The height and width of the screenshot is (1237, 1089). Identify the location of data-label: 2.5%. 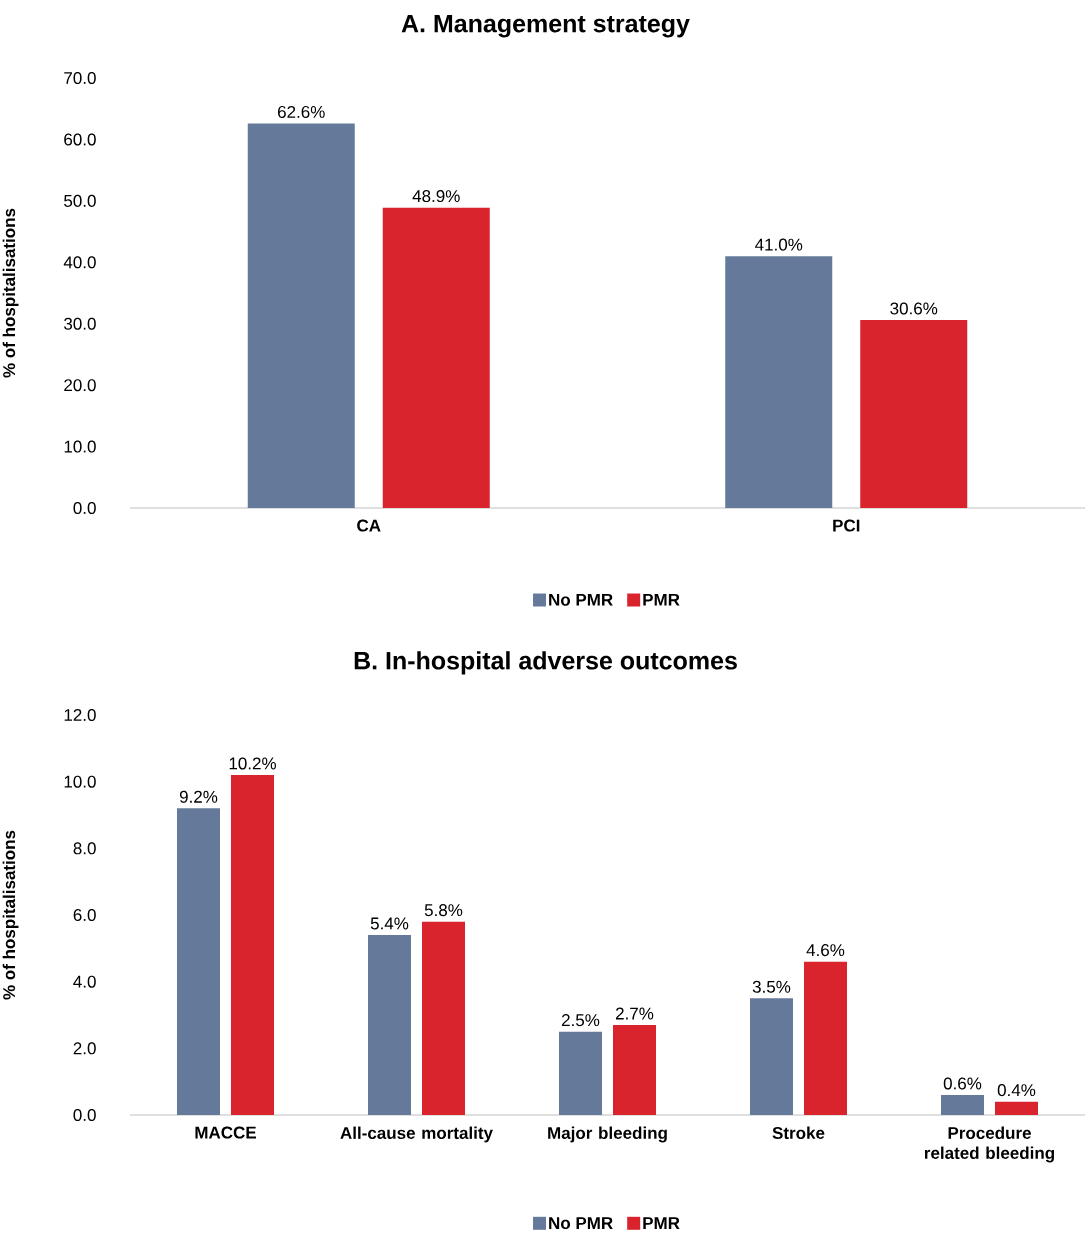
(580, 1020).